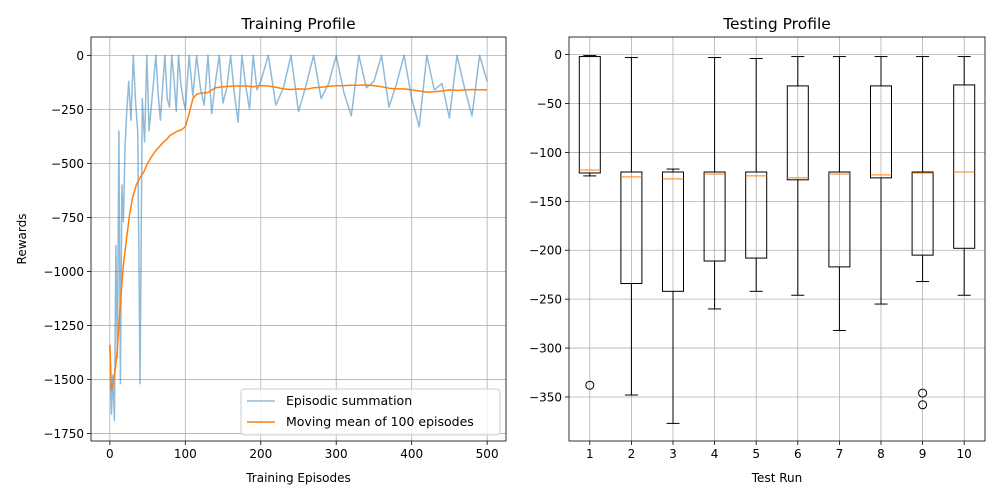 The image size is (1000, 500). What do you see at coordinates (923, 454) in the screenshot?
I see `testing-x-tick-label: 9` at bounding box center [923, 454].